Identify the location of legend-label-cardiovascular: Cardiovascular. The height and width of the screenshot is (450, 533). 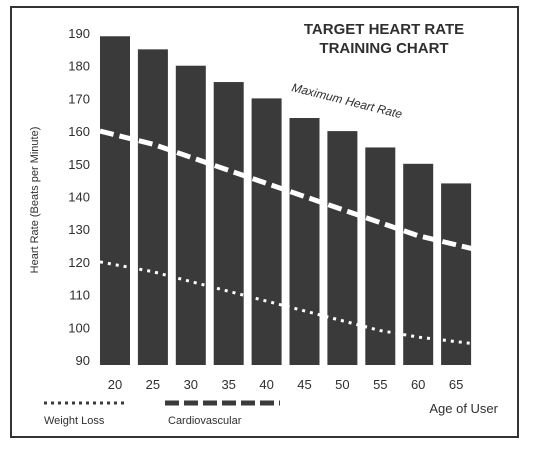
(205, 421).